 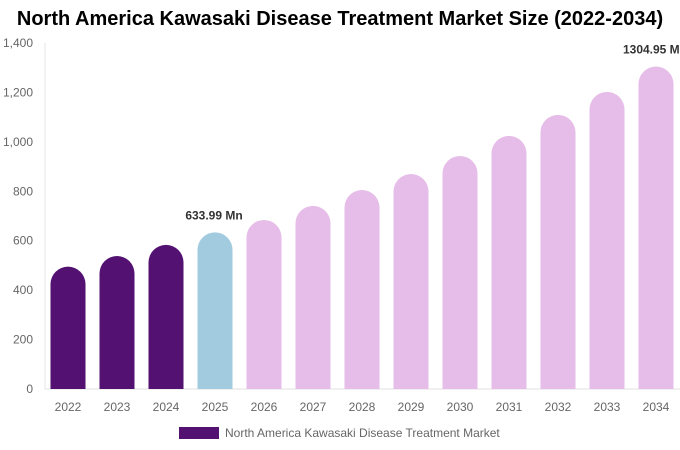 What do you see at coordinates (18, 92) in the screenshot?
I see `y-tick-label: 1,200` at bounding box center [18, 92].